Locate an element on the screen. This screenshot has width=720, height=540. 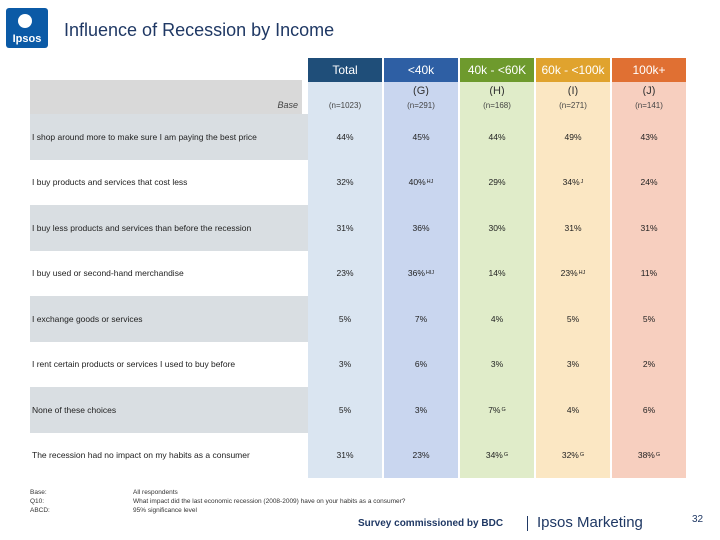
cell-value: 29% is located at coordinates (497, 182).